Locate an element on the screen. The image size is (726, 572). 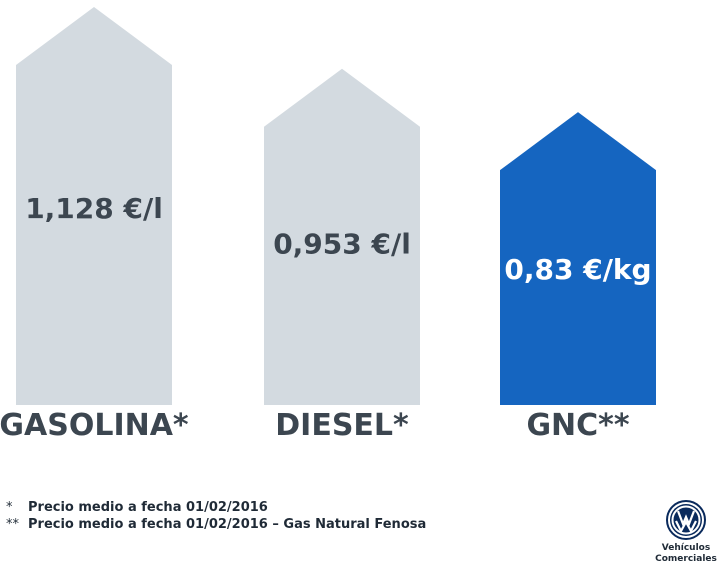
bar-value-label-1: 1,128 €/l is located at coordinates (94, 208).